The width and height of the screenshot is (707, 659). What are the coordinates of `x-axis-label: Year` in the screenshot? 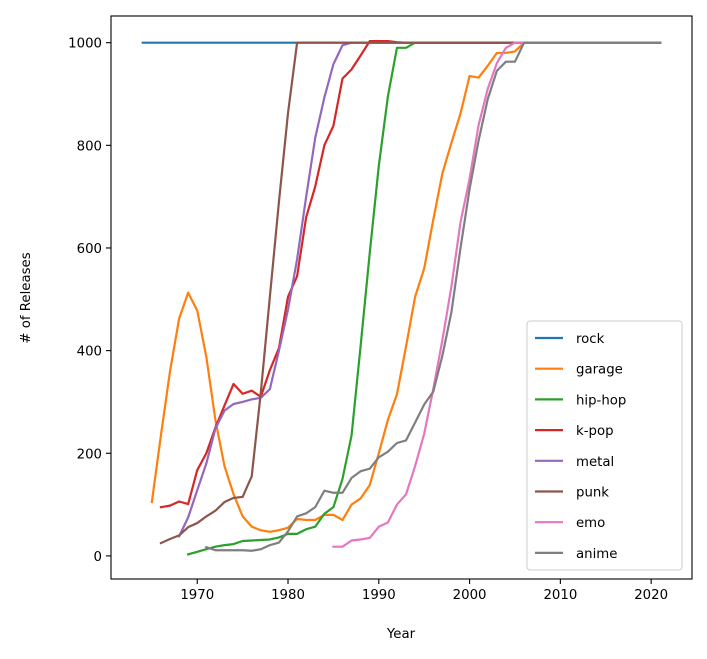 It's located at (401, 634).